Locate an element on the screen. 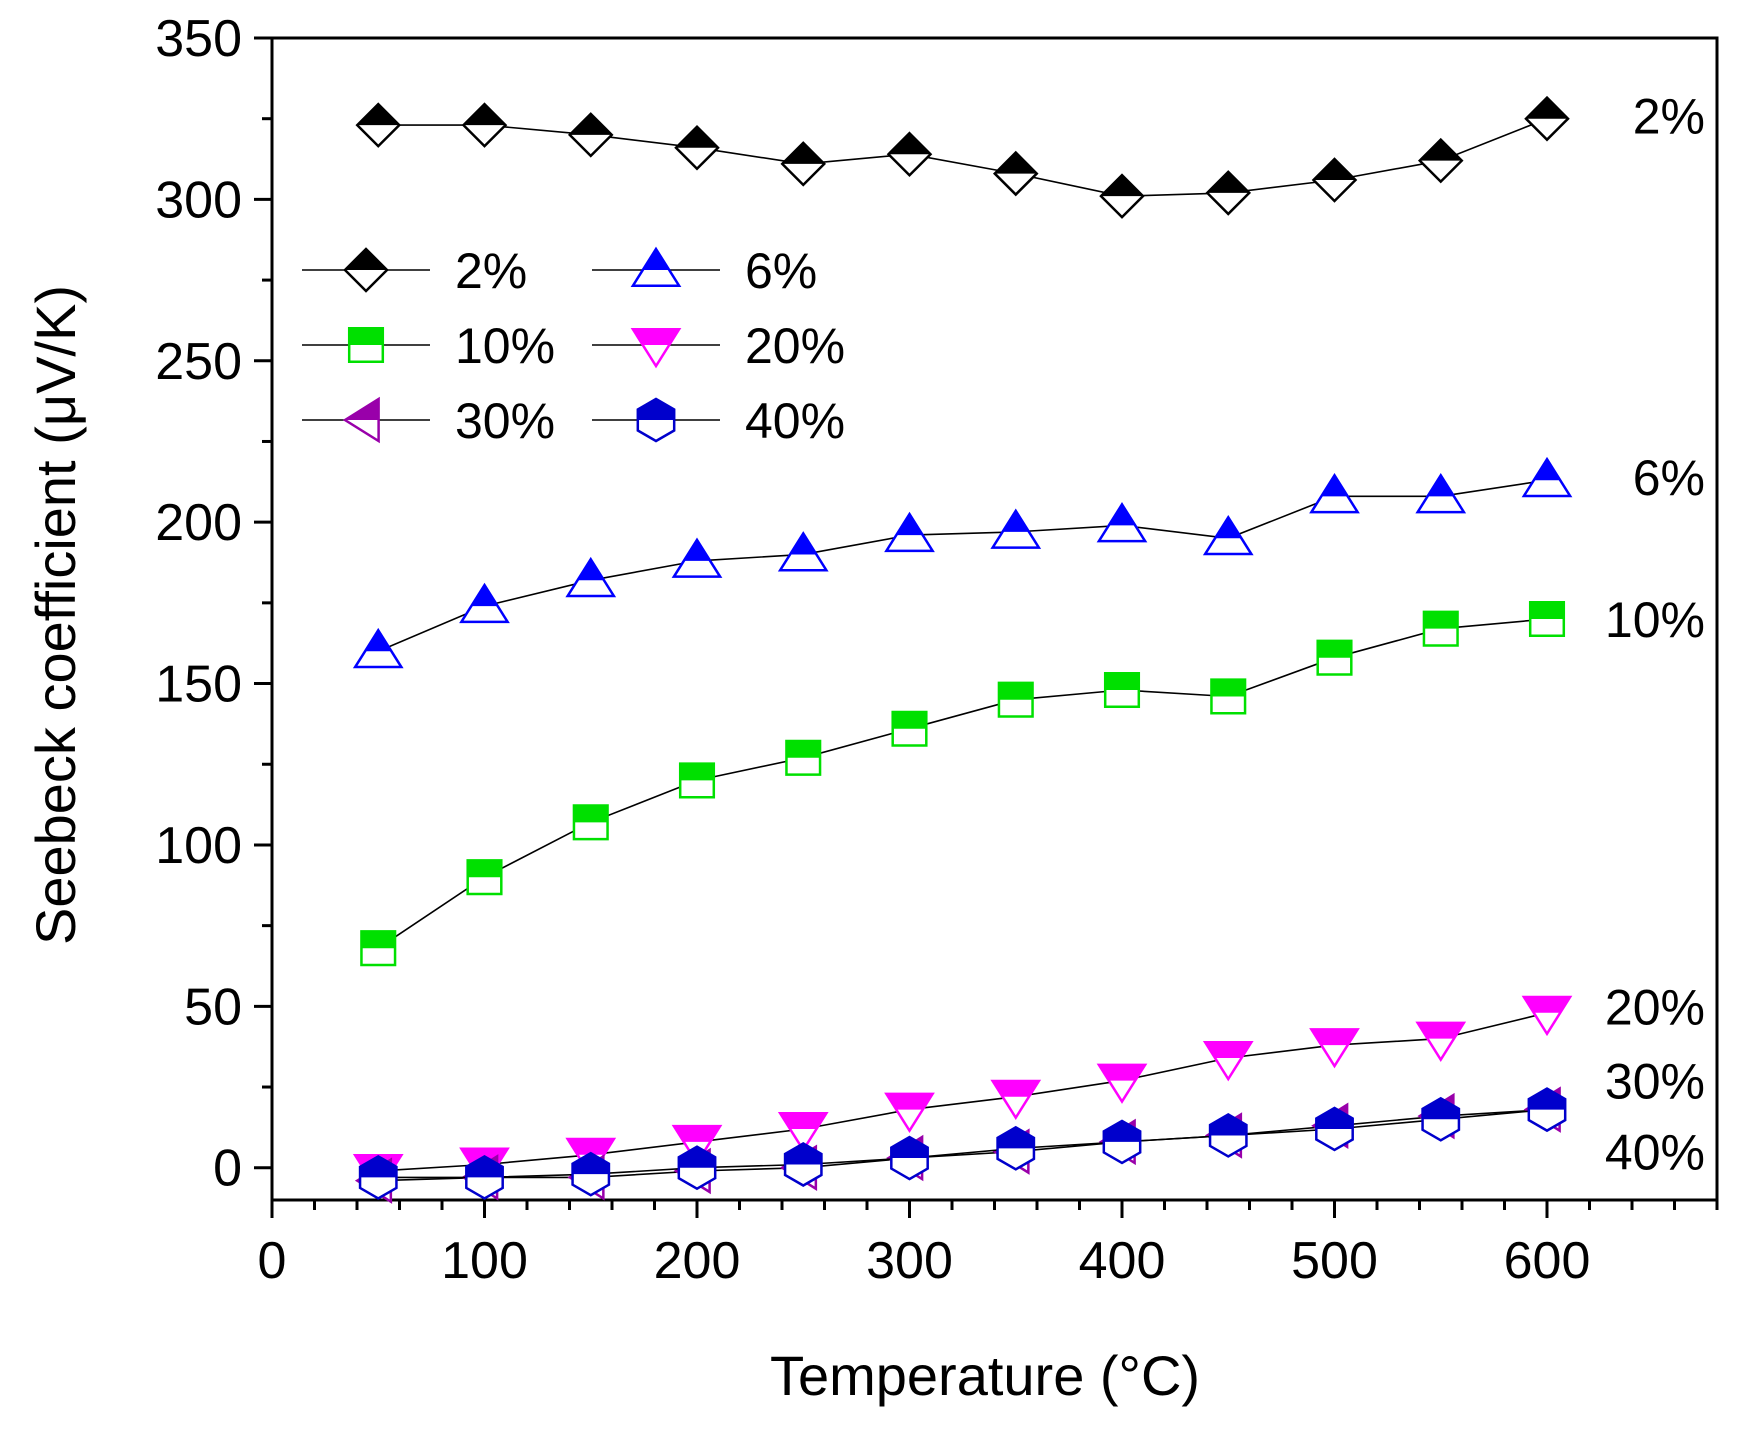 The width and height of the screenshot is (1744, 1441). y-tick-label: 100 is located at coordinates (198, 846).